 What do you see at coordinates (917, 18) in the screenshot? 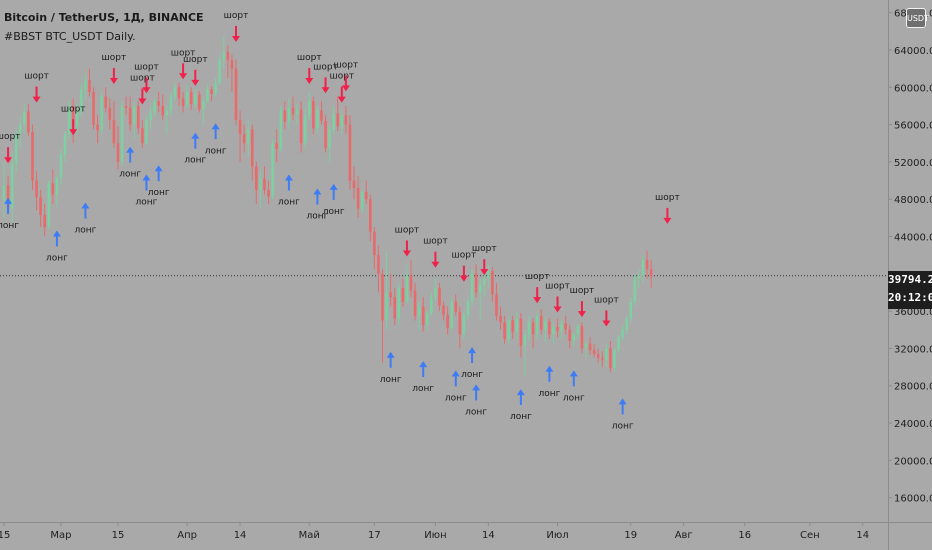
I see `currency-button: USDT` at bounding box center [917, 18].